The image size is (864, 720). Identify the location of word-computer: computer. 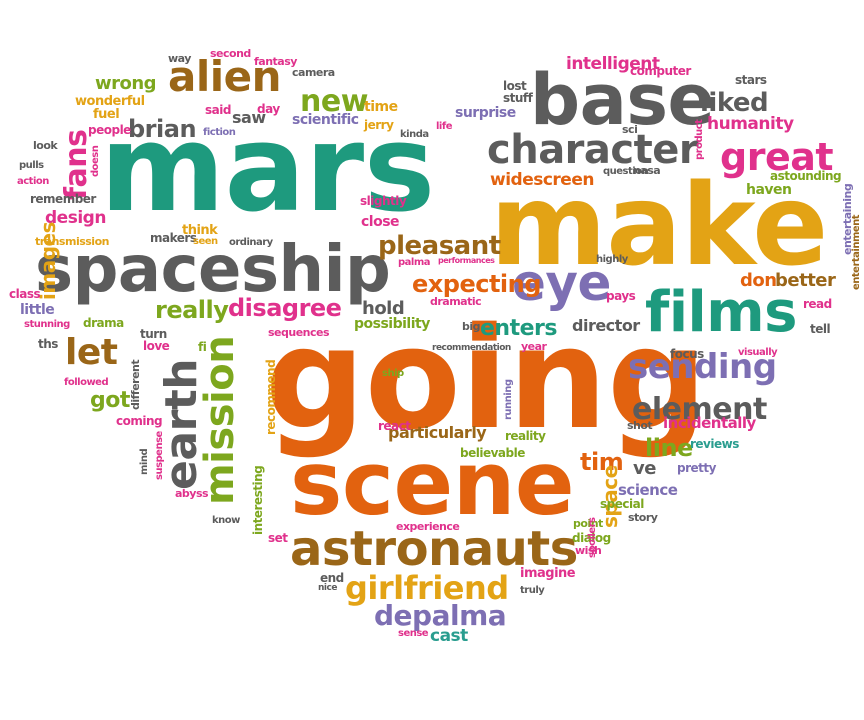
(660, 71).